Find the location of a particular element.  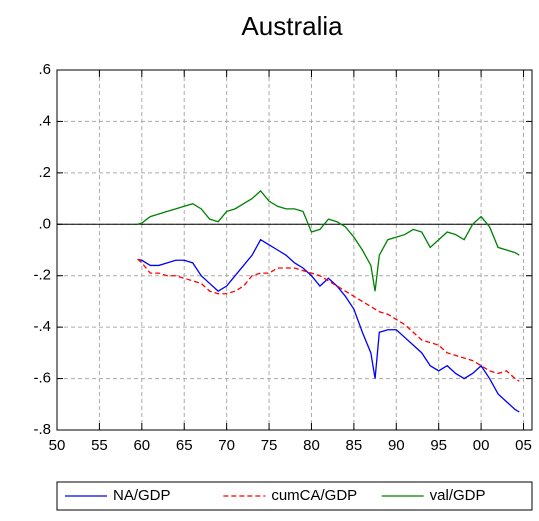

x-tick-label: 75 is located at coordinates (269, 445).